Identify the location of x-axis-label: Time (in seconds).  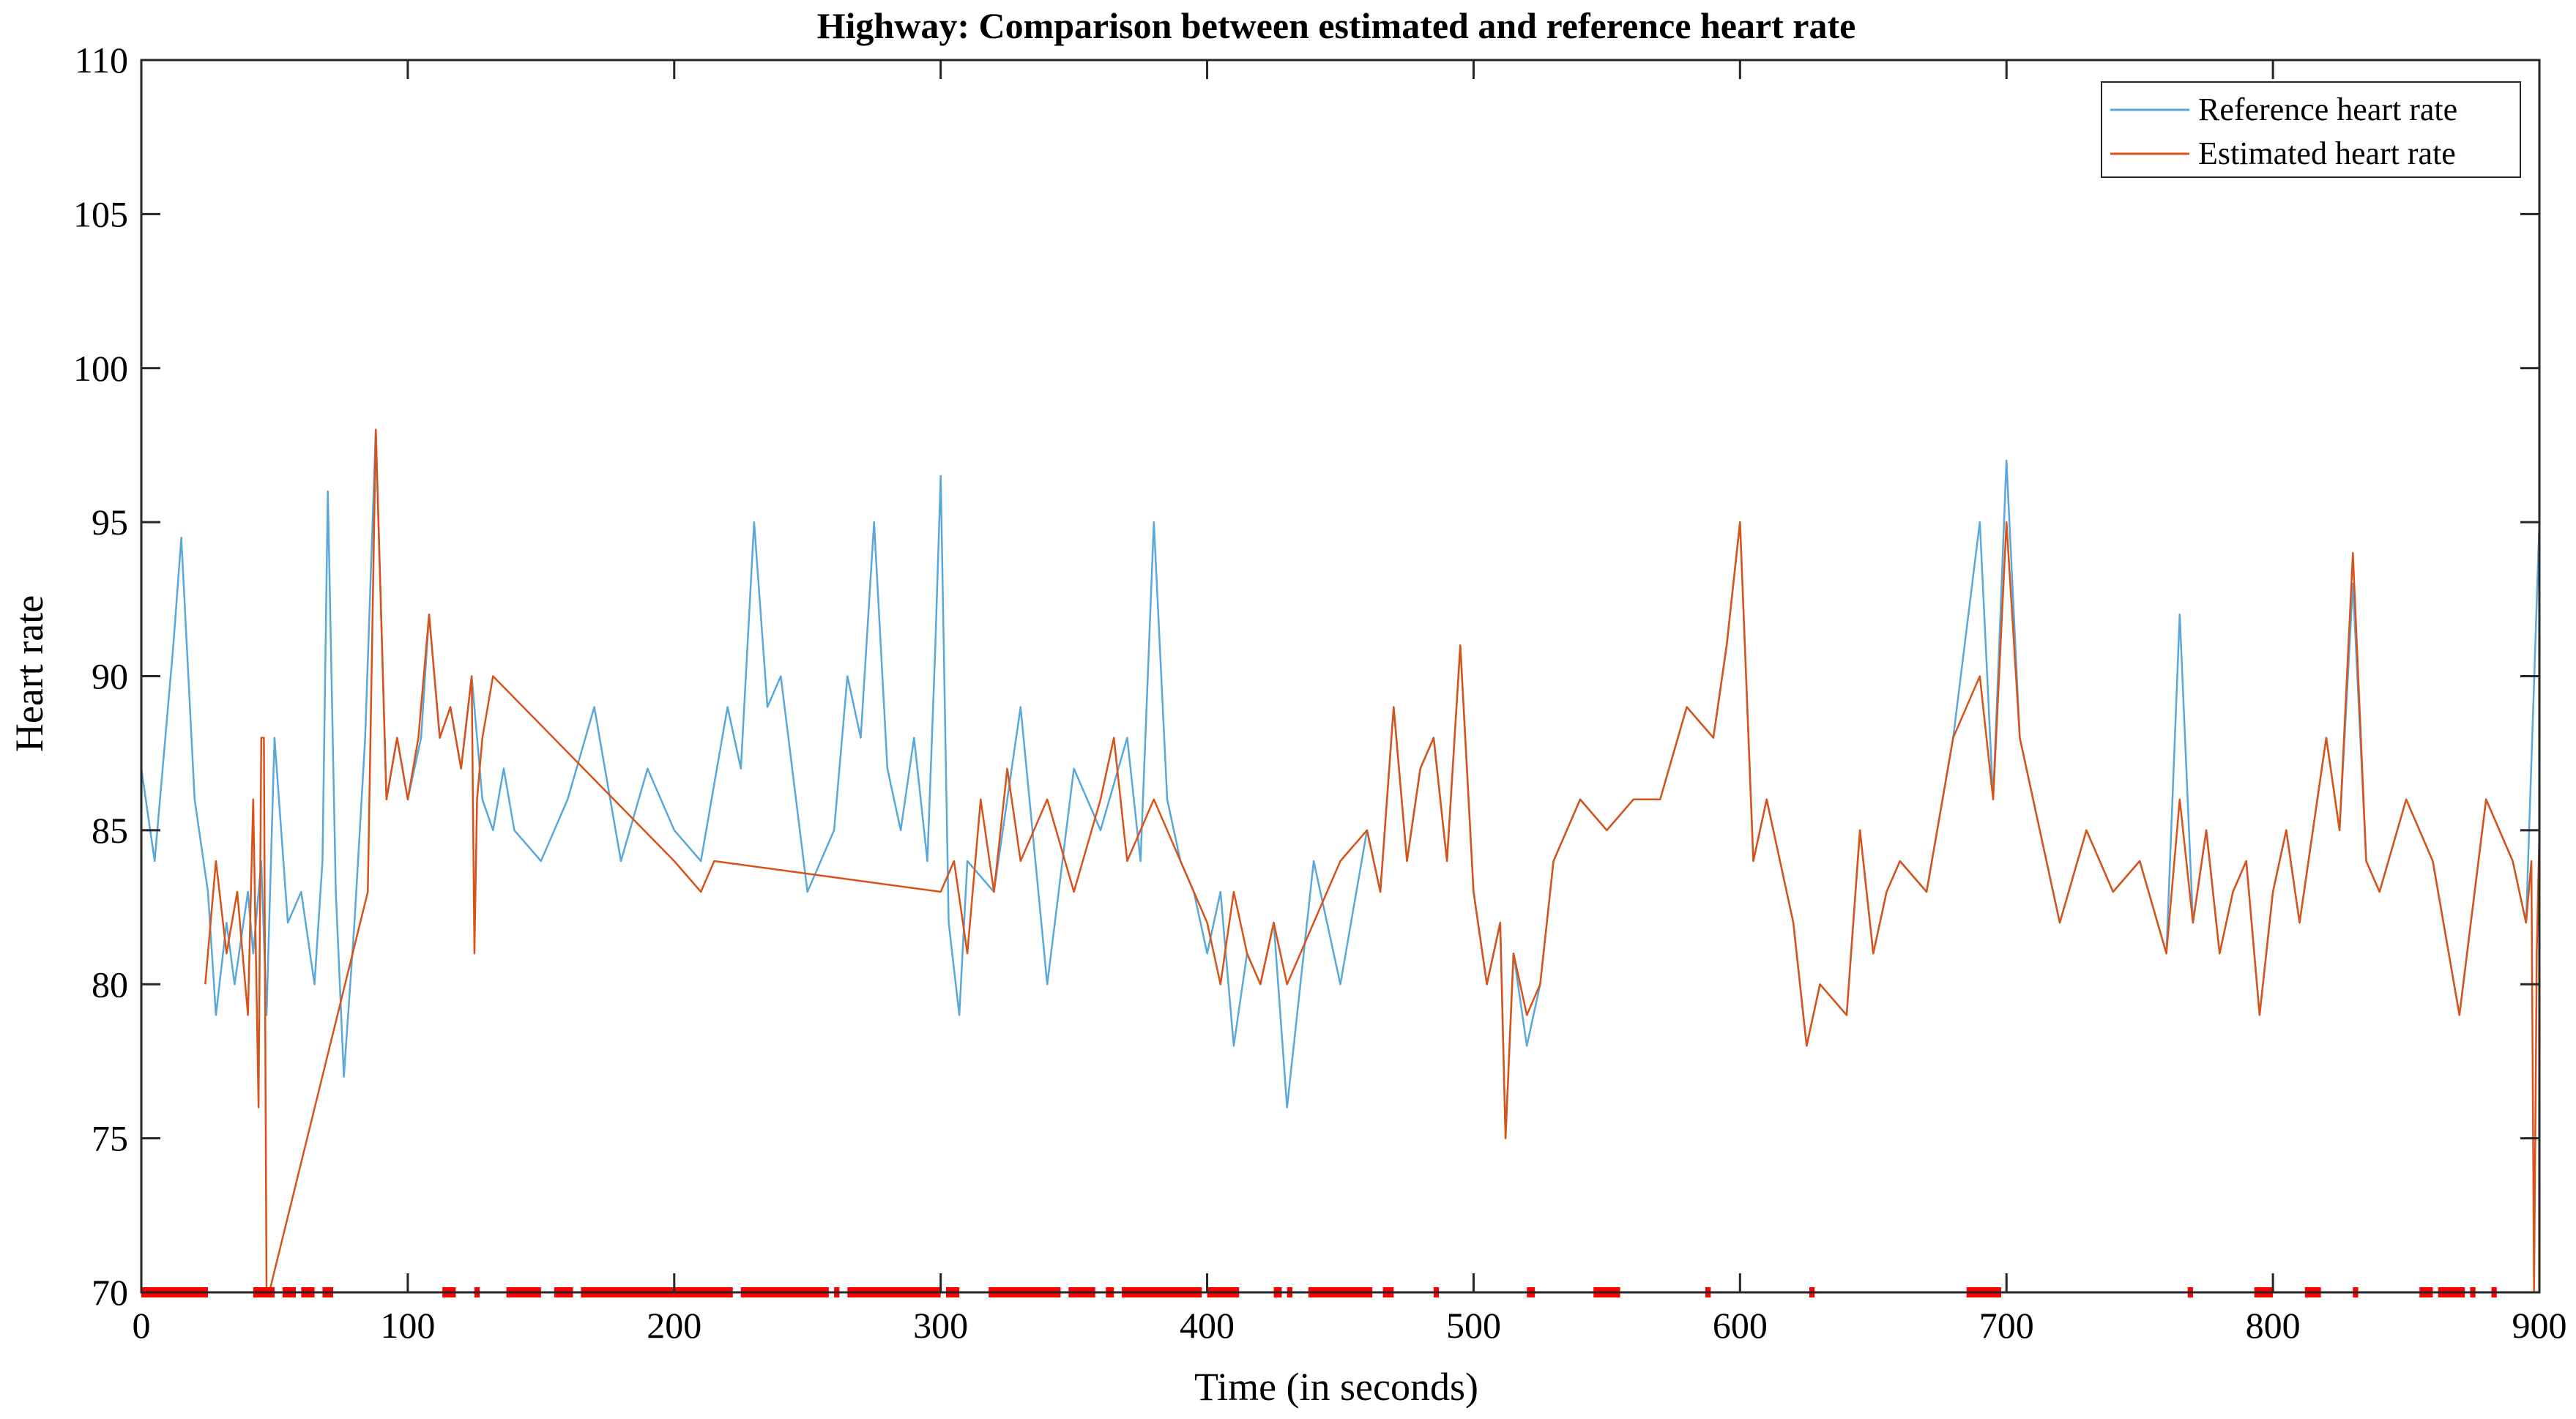
(1336, 1387).